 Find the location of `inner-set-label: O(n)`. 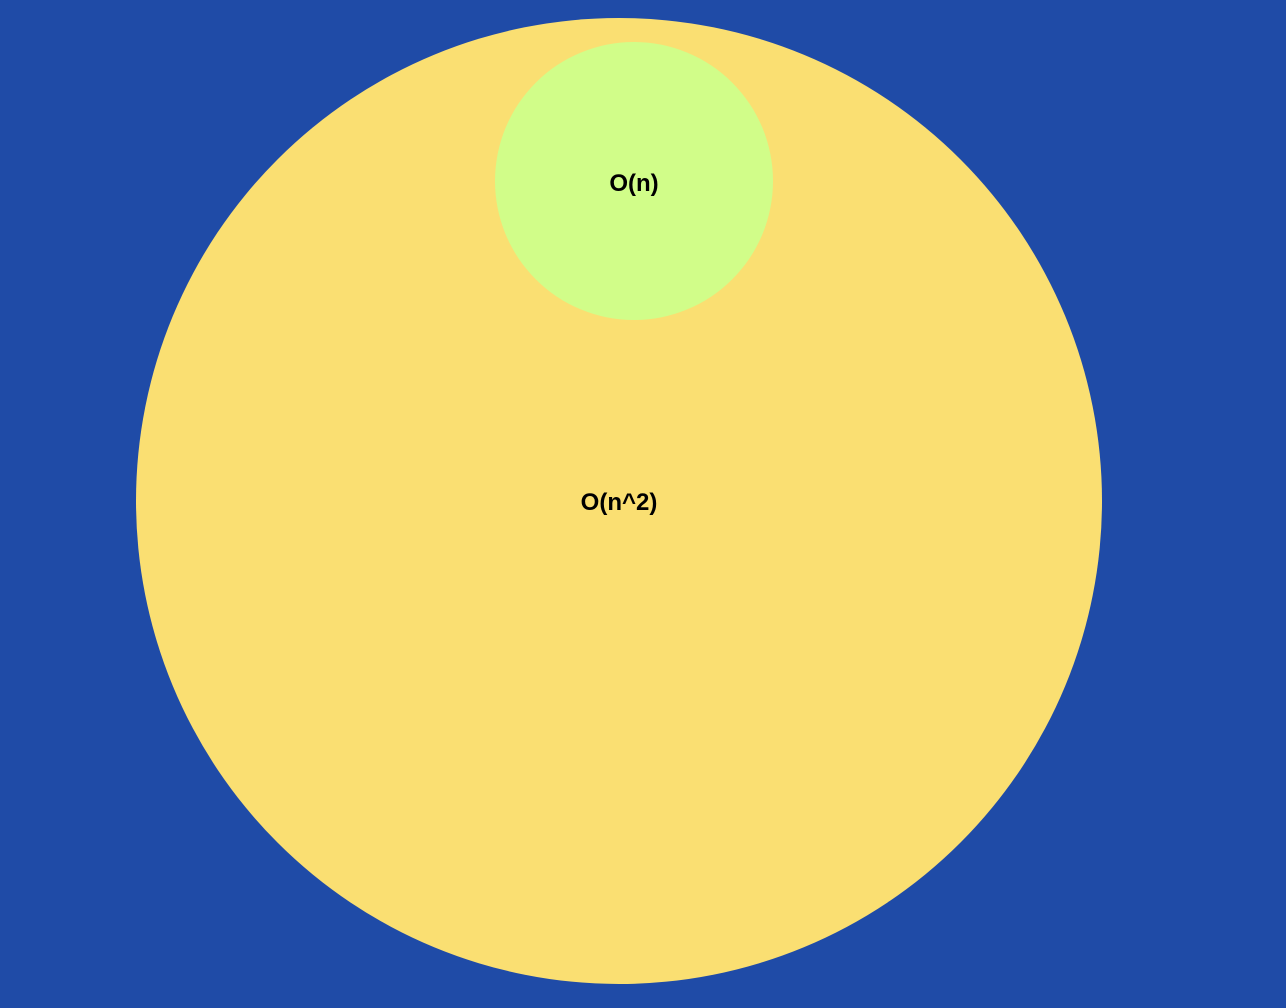

inner-set-label: O(n) is located at coordinates (633, 183).